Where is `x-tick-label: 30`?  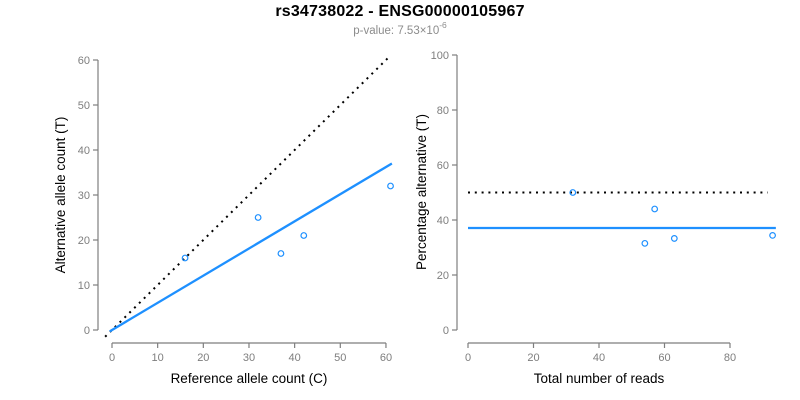
x-tick-label: 30 is located at coordinates (249, 358).